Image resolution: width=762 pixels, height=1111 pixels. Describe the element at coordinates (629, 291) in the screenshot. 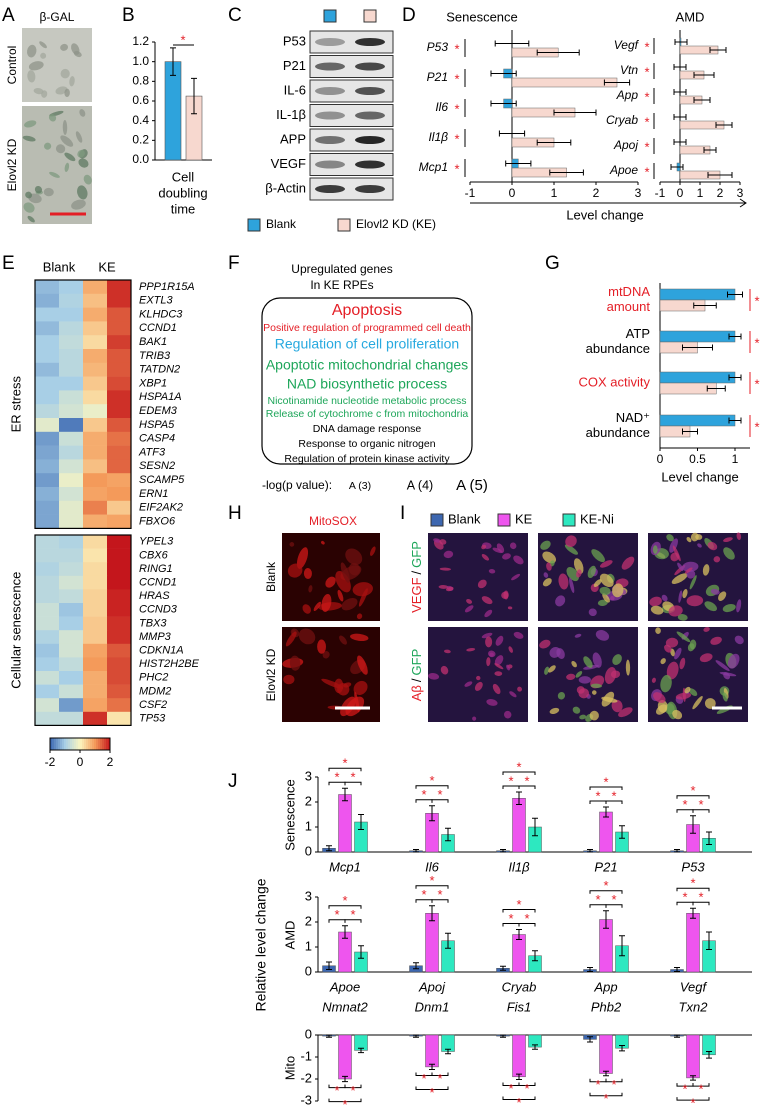

I see `category-label: mtDNA` at that location.